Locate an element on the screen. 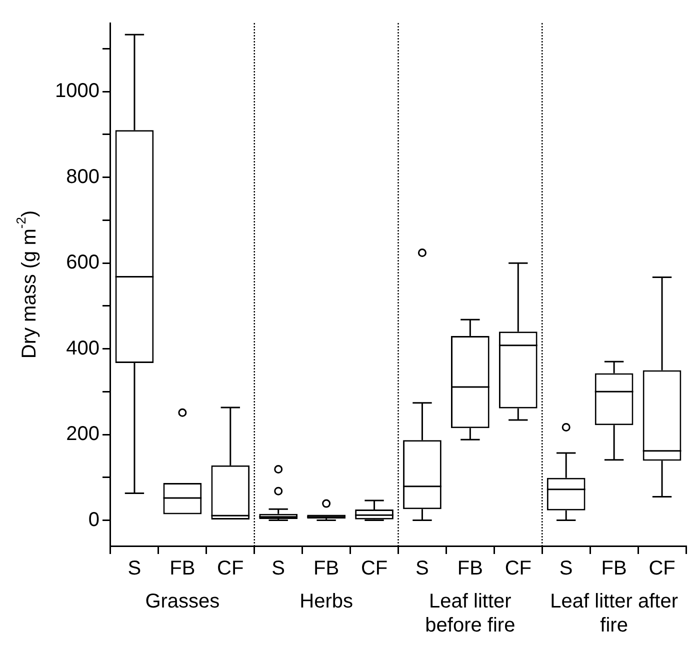  y-tick-label: 400 is located at coordinates (83, 348).